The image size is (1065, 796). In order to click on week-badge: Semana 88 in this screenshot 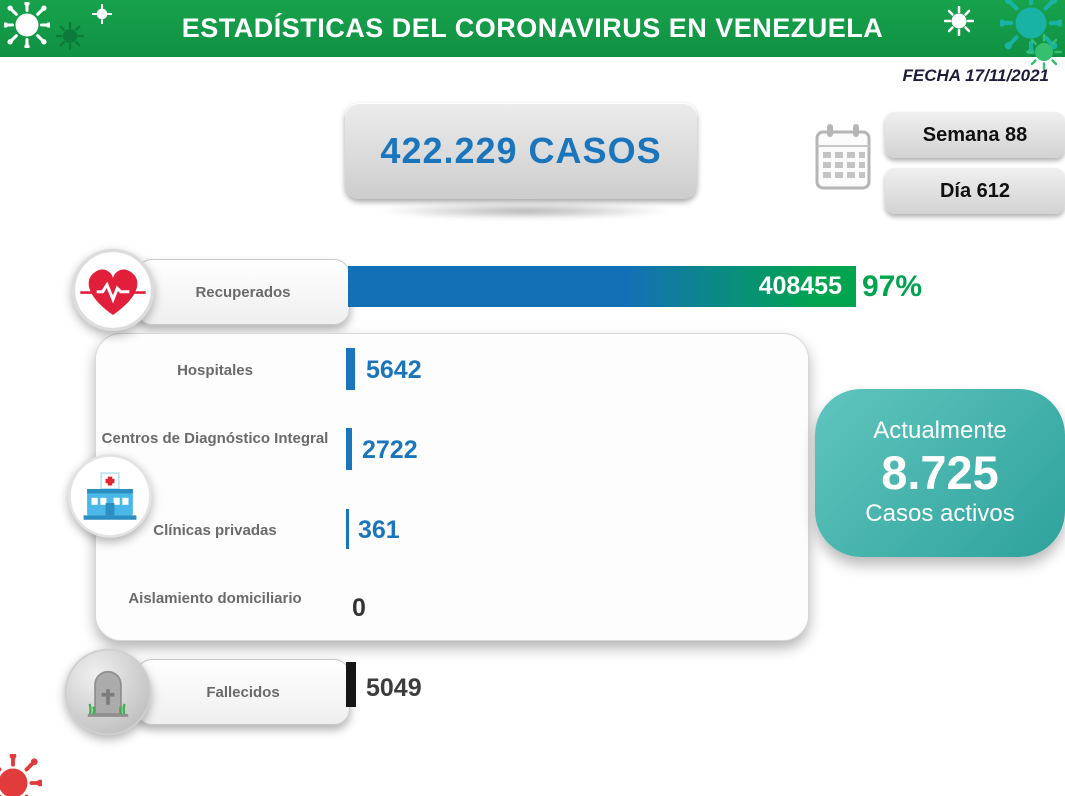, I will do `click(975, 135)`.